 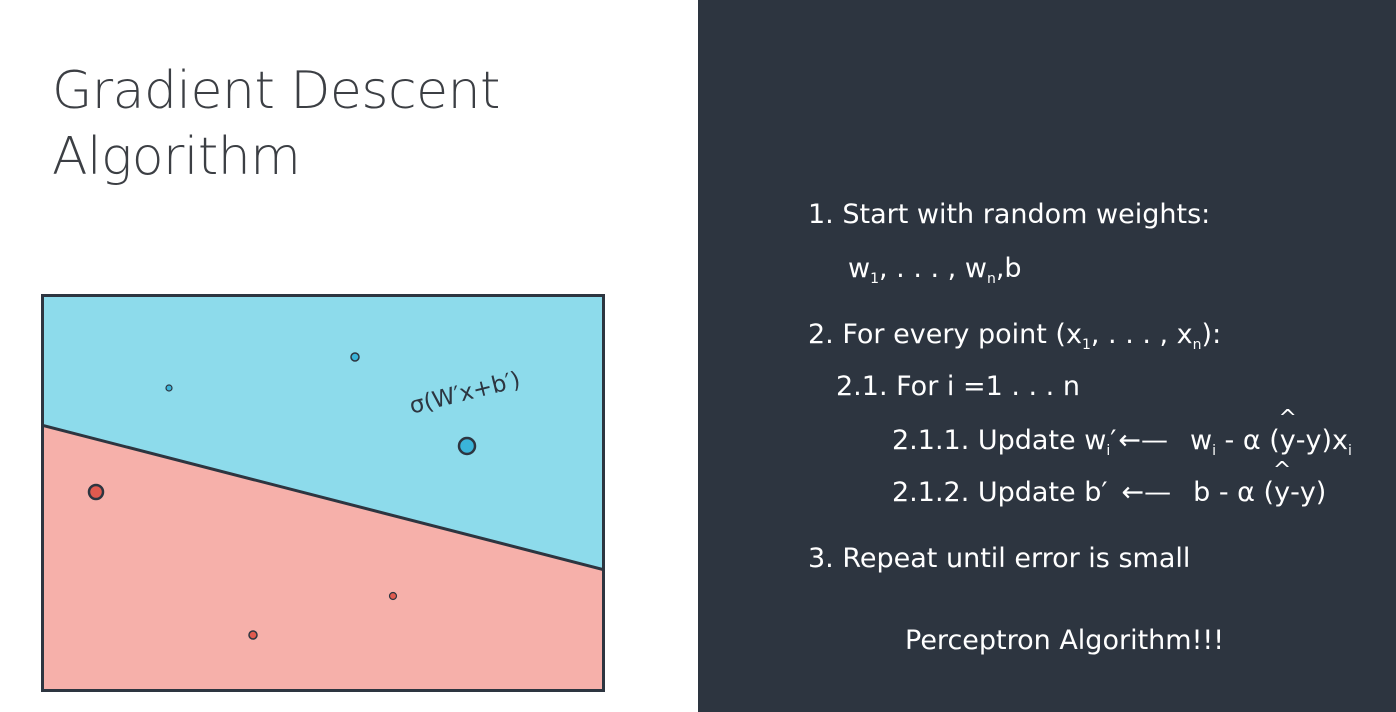 I want to click on step-2-1-1: 2.1.1. Update wi′←—wi - α (y-y)xi, so click(x=1122, y=441).